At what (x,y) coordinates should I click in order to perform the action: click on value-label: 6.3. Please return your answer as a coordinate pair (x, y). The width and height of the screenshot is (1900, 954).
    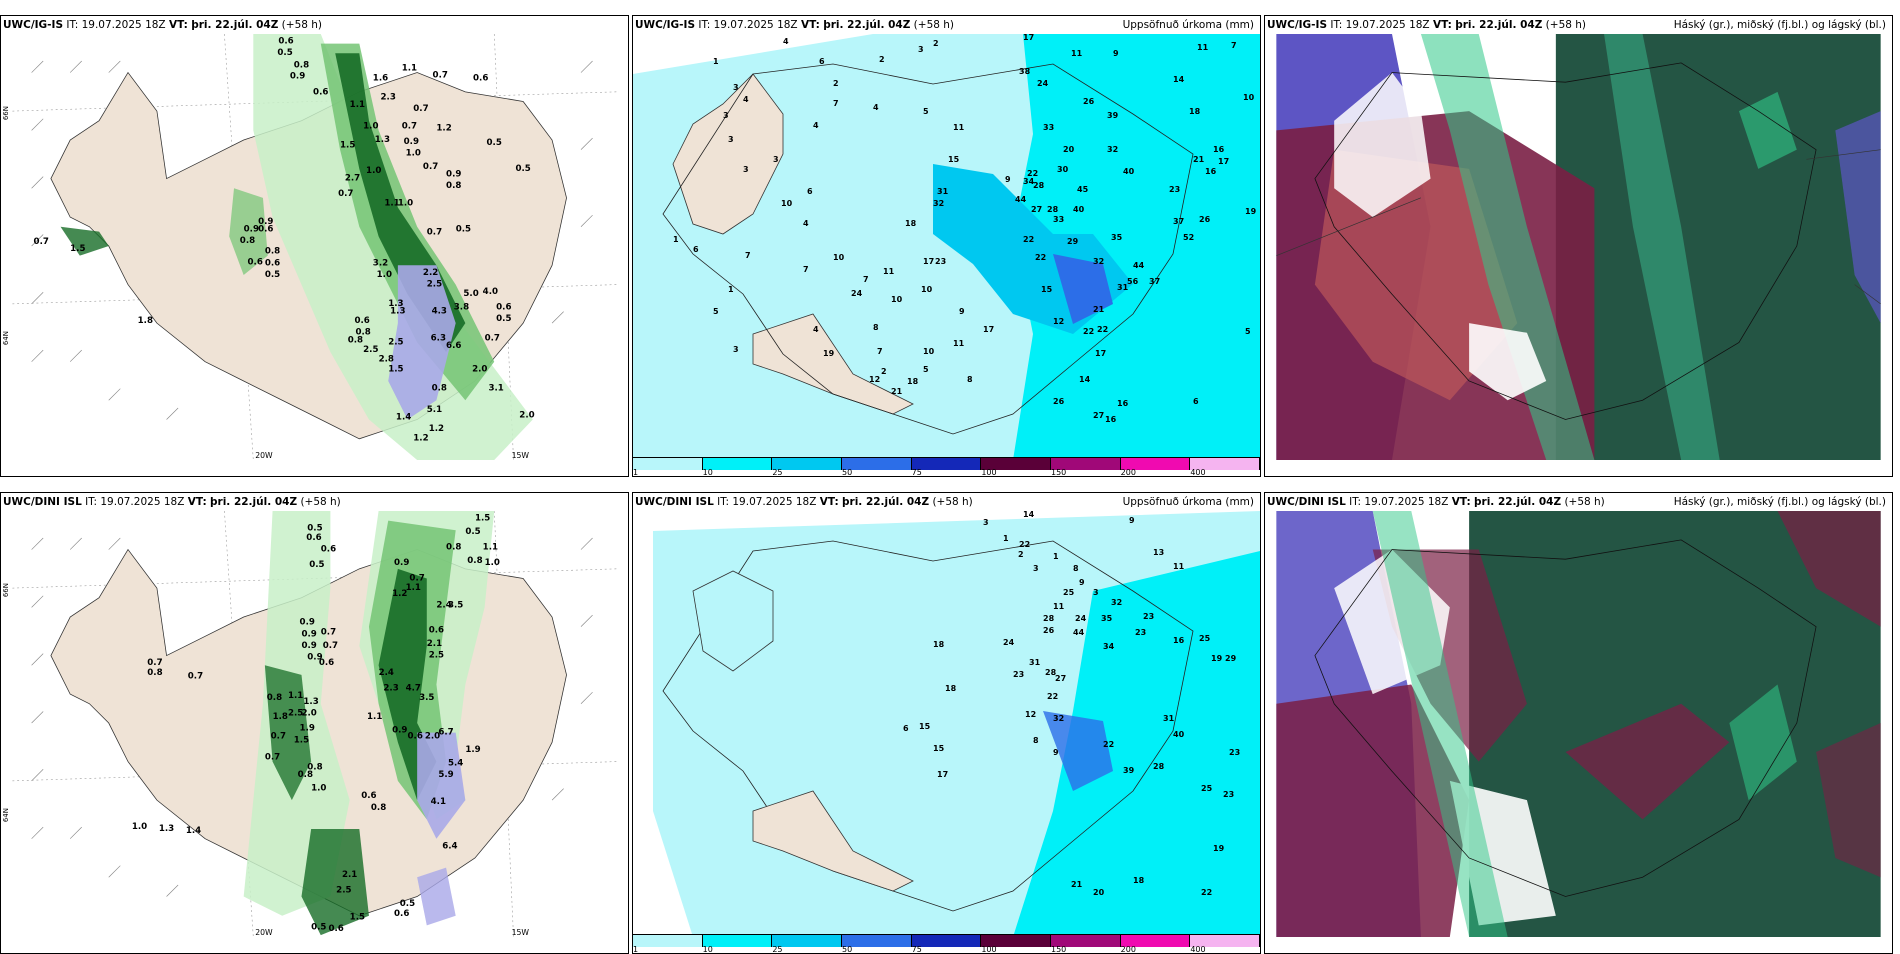
    Looking at the image, I should click on (438, 338).